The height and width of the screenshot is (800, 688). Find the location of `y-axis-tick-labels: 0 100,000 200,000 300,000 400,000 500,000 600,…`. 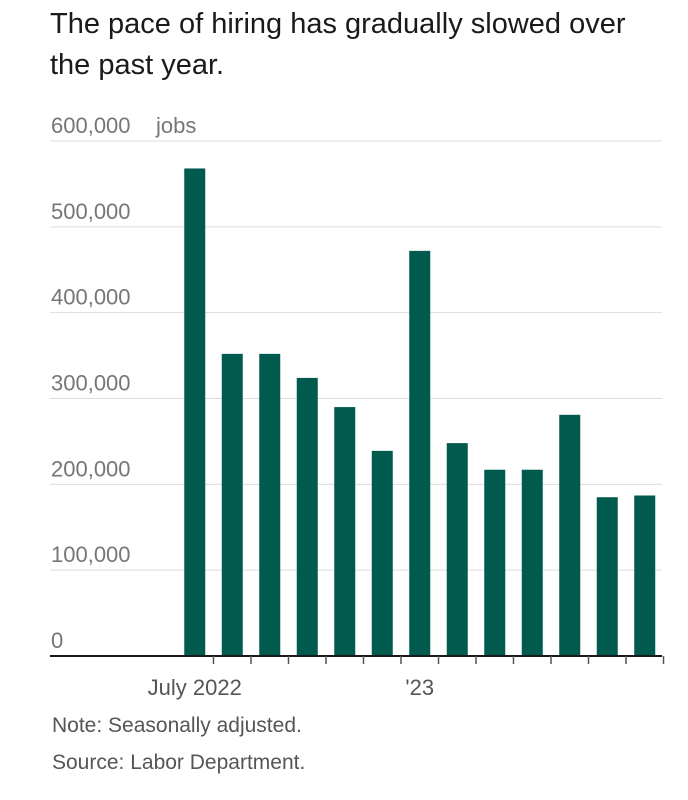

y-axis-tick-labels: 0 100,000 200,000 300,000 400,000 500,000 600,… is located at coordinates (123, 383).